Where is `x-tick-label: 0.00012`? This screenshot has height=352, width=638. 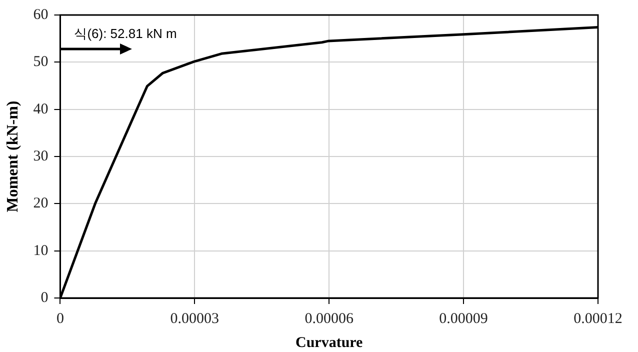 x-tick-label: 0.00012 is located at coordinates (598, 318).